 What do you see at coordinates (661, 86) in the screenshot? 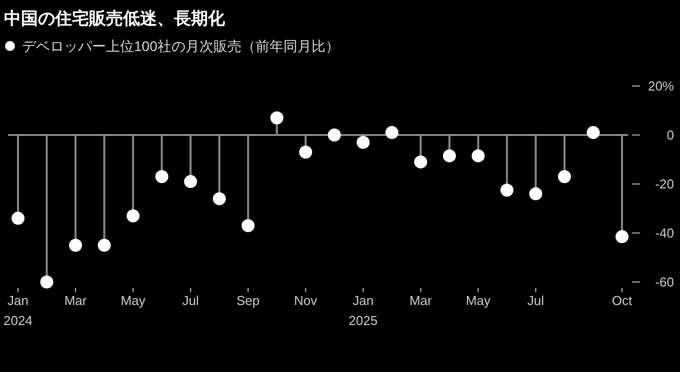
I see `y-tick-label: 20%` at bounding box center [661, 86].